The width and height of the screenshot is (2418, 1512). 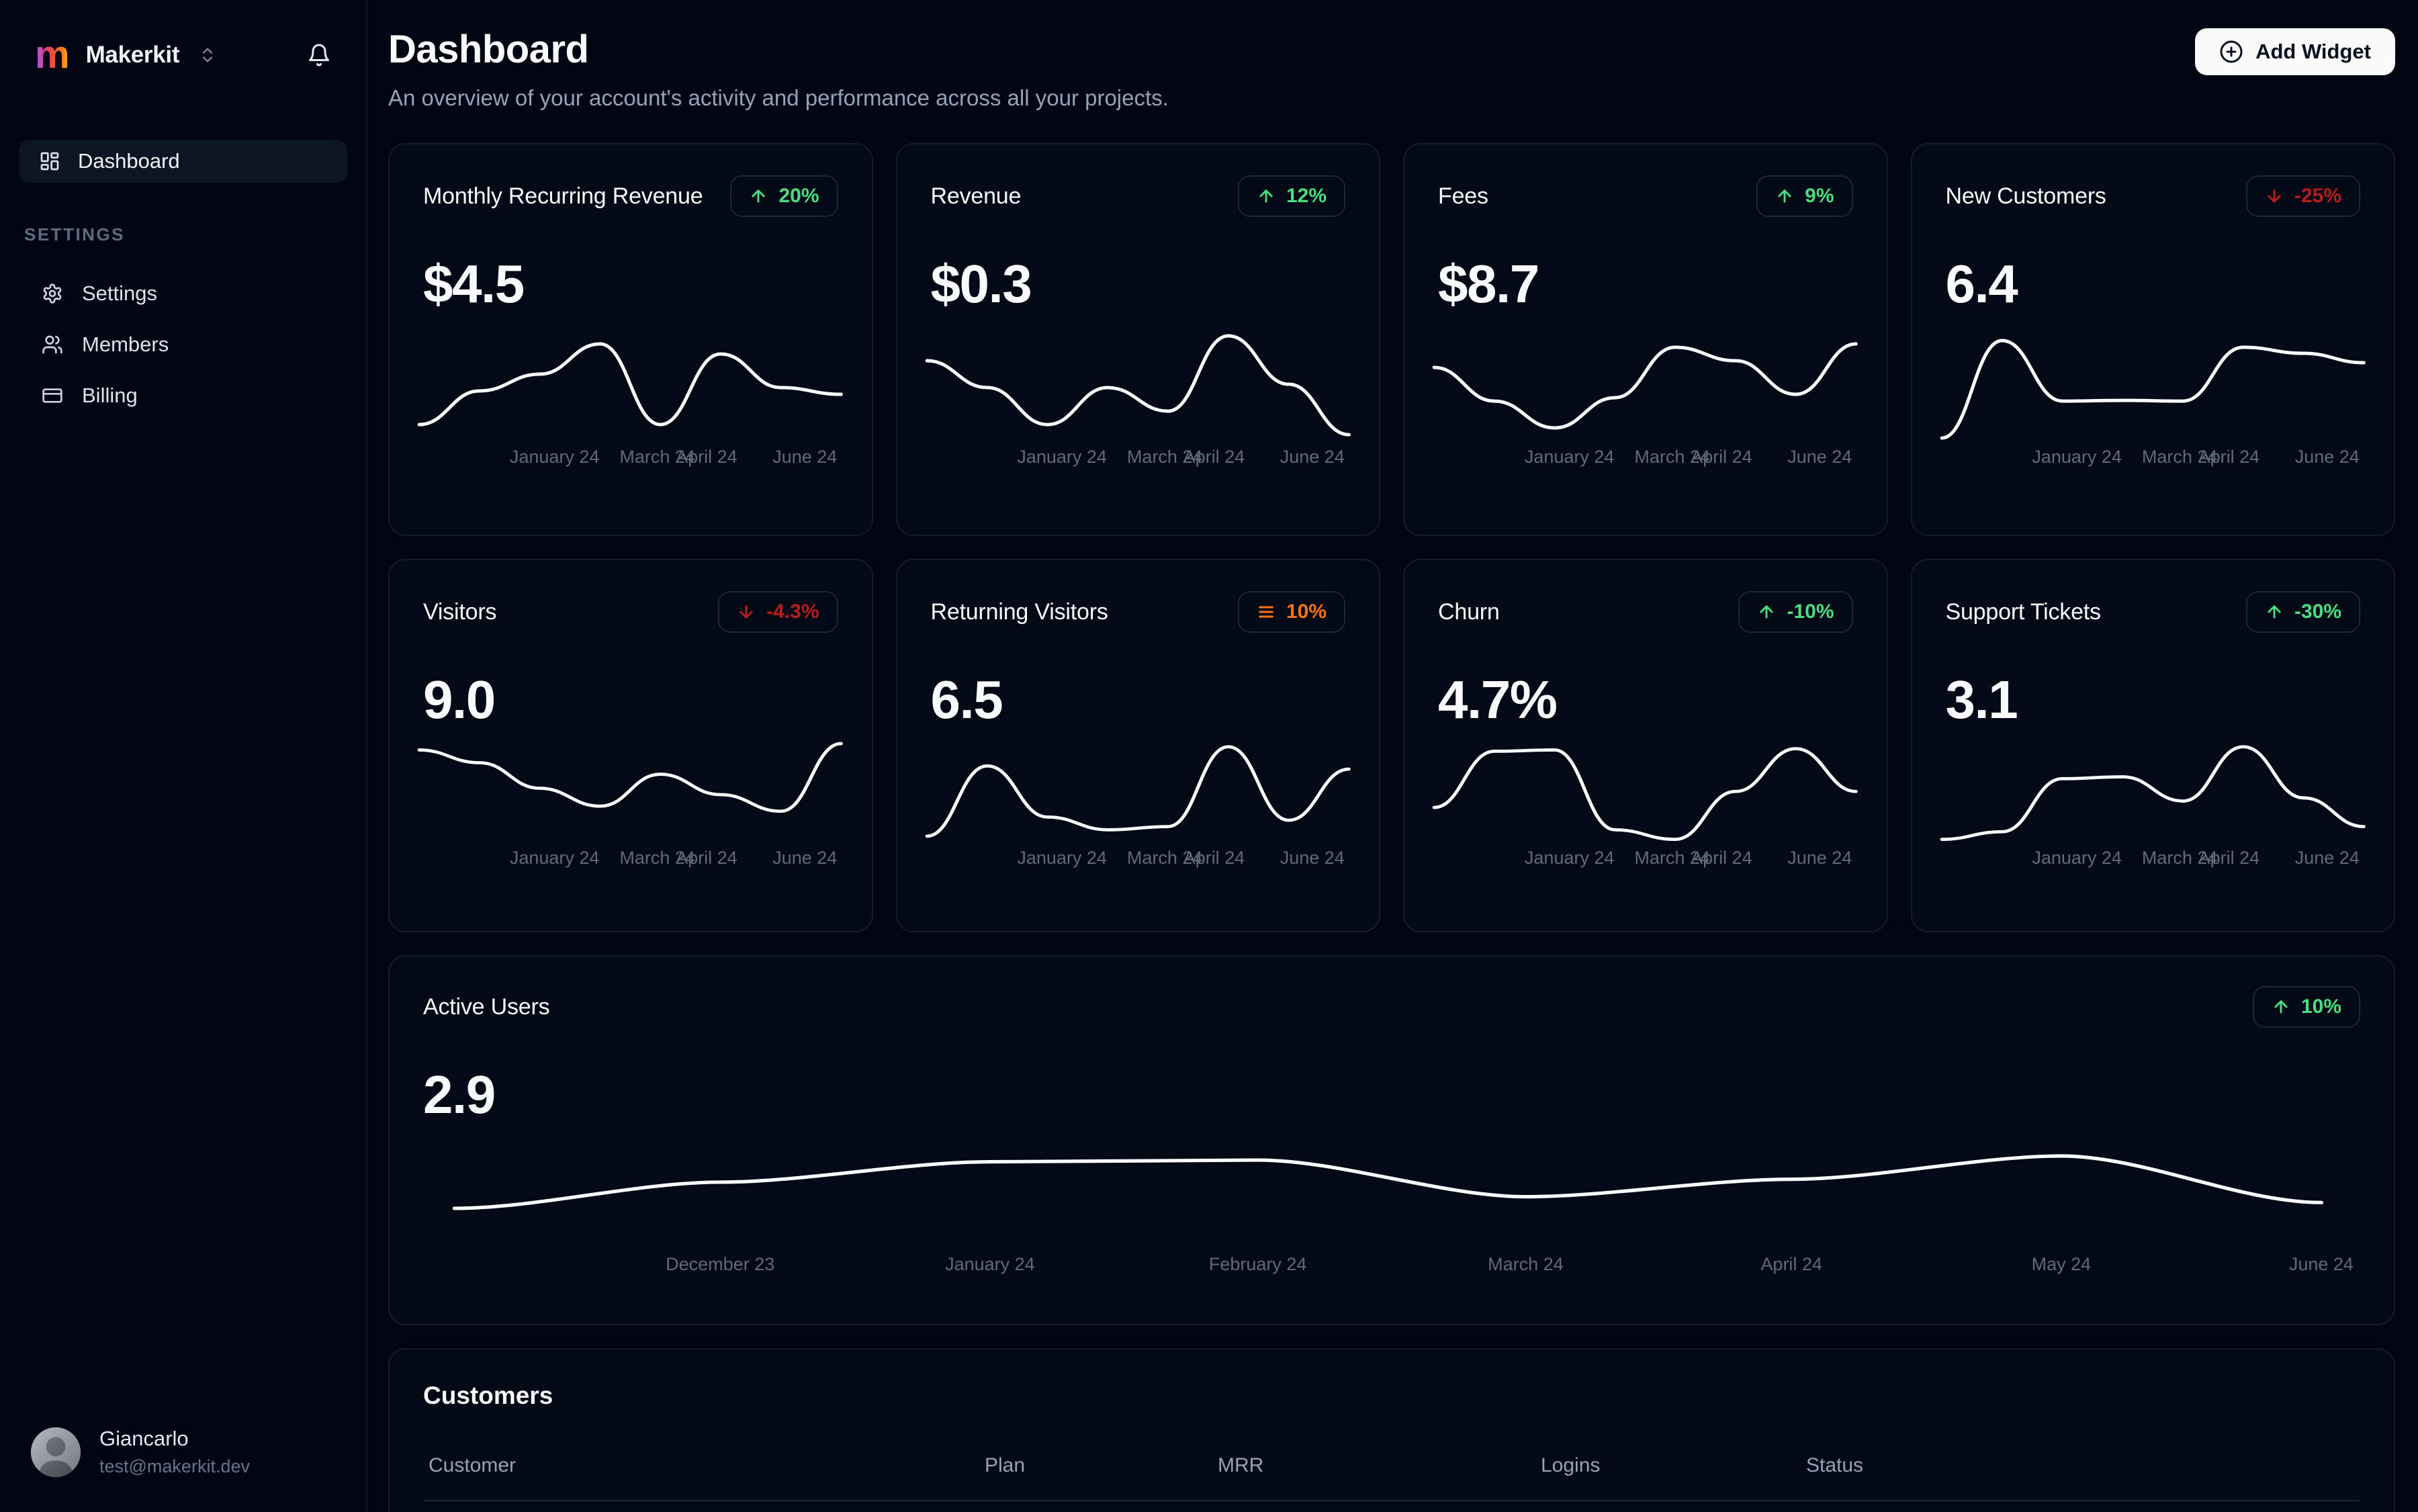 I want to click on stat-value: 2.9, so click(x=459, y=1094).